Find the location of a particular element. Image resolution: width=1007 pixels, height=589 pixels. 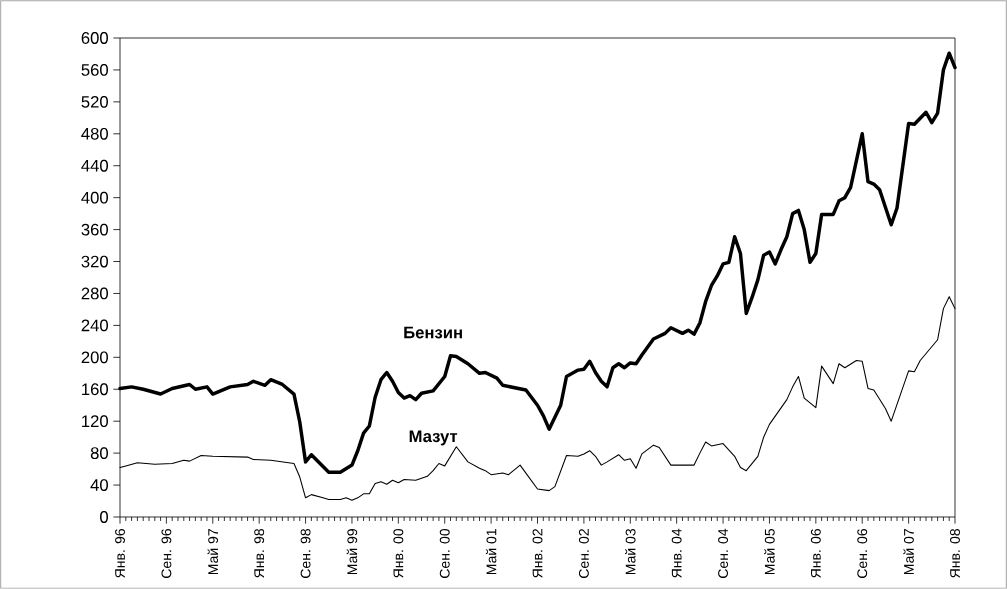

y-tick-label: 120 is located at coordinates (95, 421).